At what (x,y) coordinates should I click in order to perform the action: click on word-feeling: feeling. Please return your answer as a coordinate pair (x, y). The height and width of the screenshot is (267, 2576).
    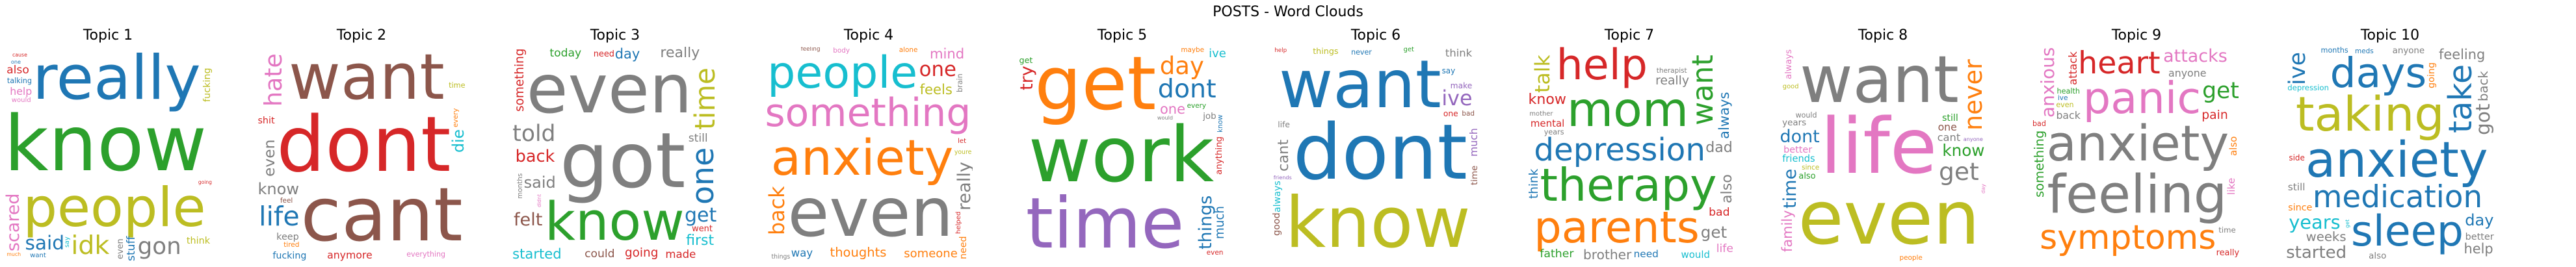
    Looking at the image, I should click on (810, 50).